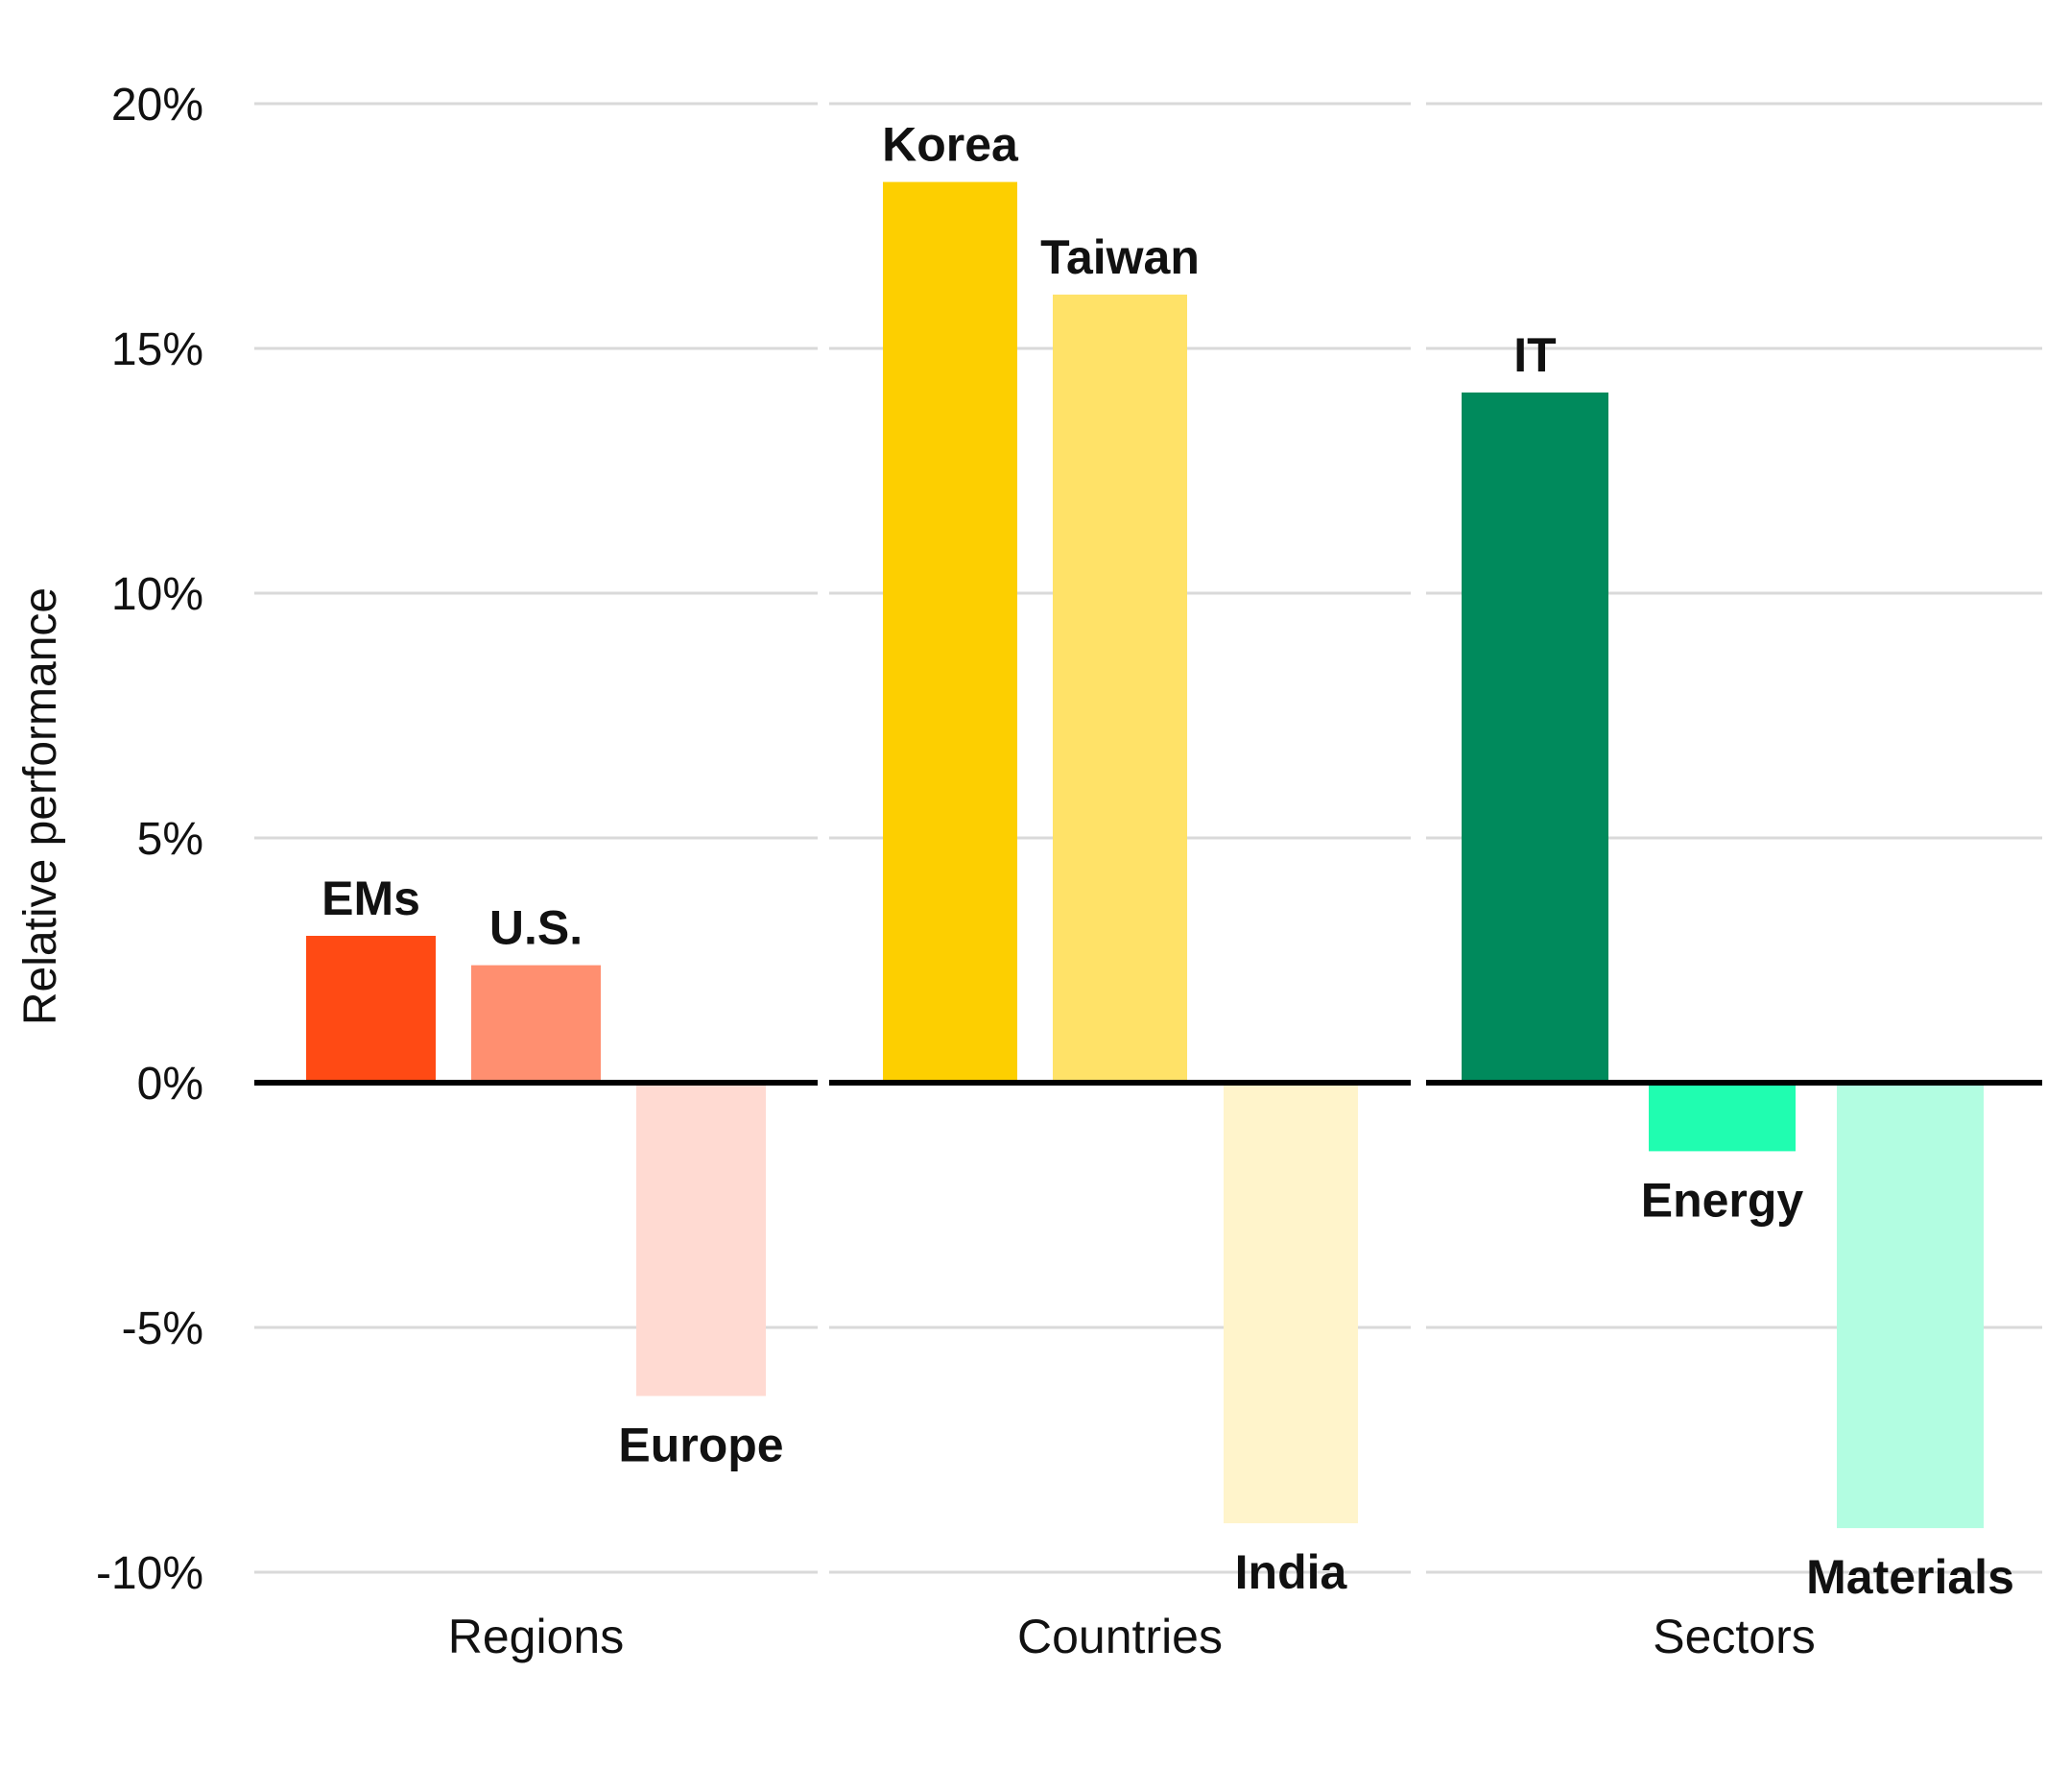  What do you see at coordinates (1910, 1306) in the screenshot?
I see `bar-materials` at bounding box center [1910, 1306].